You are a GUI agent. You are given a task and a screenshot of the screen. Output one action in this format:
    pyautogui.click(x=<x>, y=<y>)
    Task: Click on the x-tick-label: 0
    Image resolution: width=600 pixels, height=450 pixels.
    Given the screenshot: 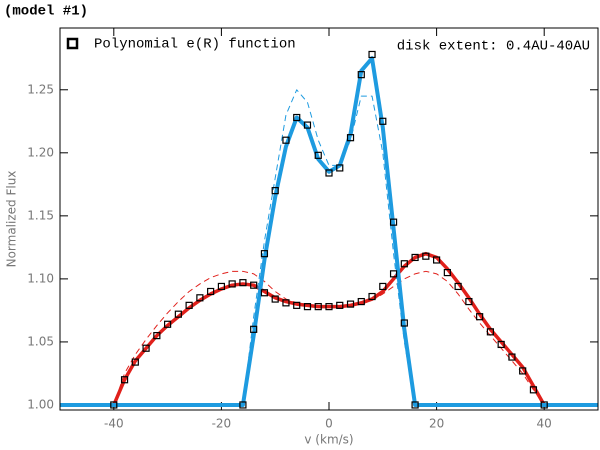 What is the action you would take?
    pyautogui.click(x=329, y=424)
    